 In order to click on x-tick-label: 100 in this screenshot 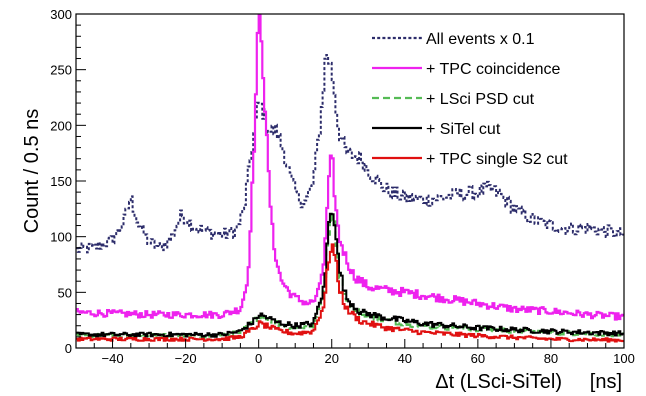, I will do `click(624, 358)`.